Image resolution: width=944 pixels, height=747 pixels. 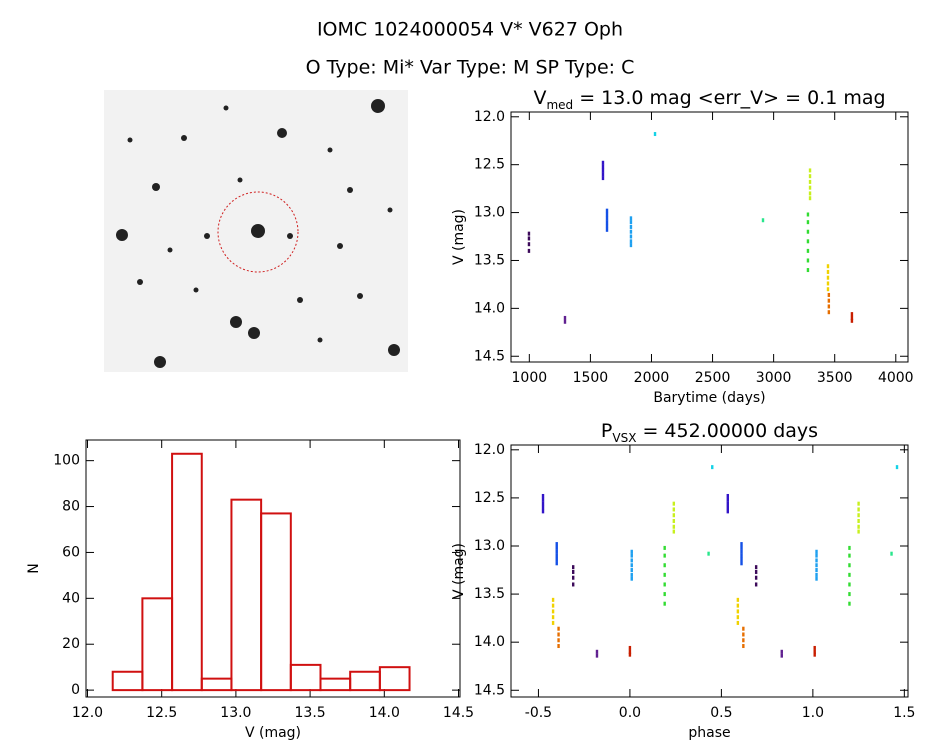 I want to click on plot-frame, so click(x=709, y=571).